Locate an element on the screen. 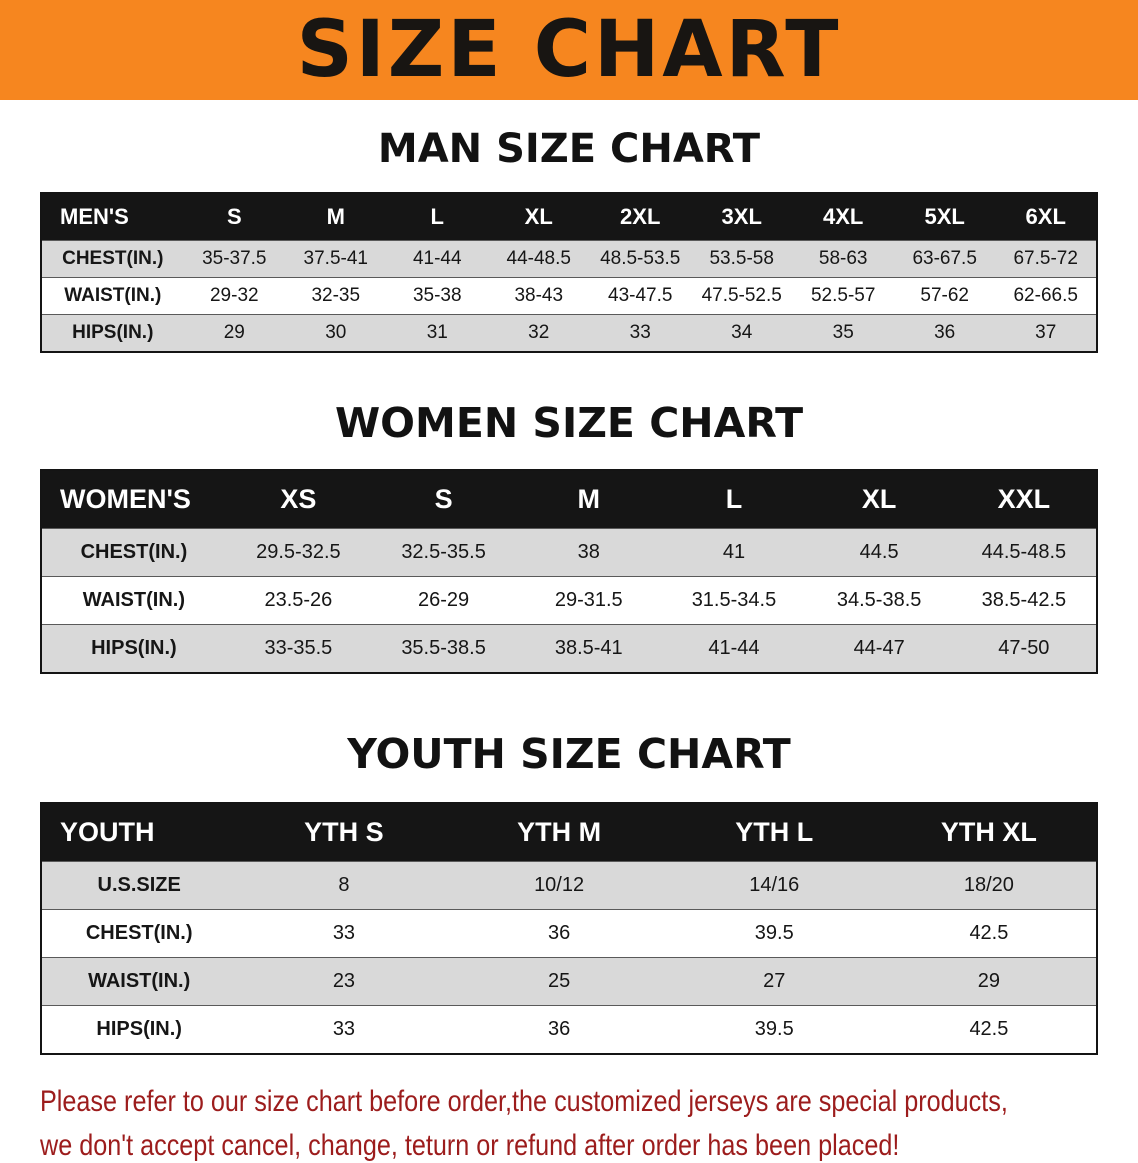 Image resolution: width=1138 pixels, height=1163 pixels. women-section-title: WOMEN SIZE CHART is located at coordinates (569, 423).